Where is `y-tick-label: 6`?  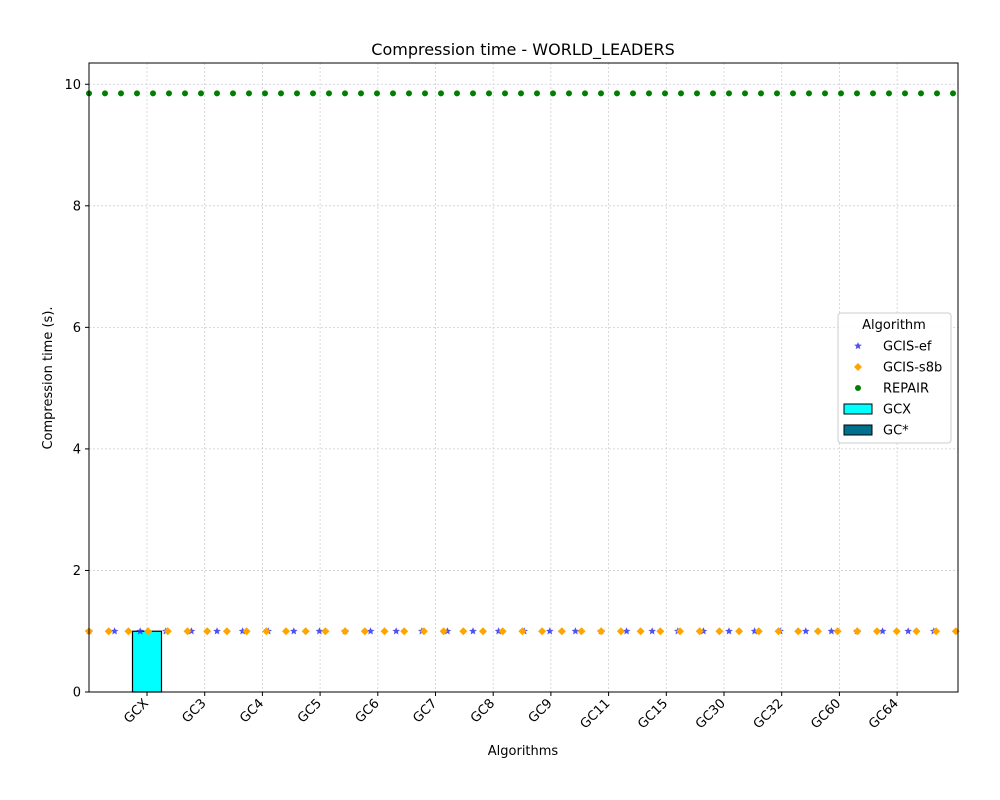
y-tick-label: 6 is located at coordinates (77, 328).